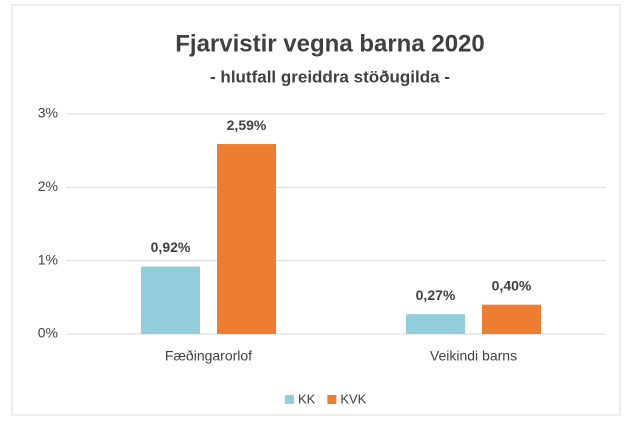  Describe the element at coordinates (48, 333) in the screenshot. I see `y-tick-label: 0%` at that location.